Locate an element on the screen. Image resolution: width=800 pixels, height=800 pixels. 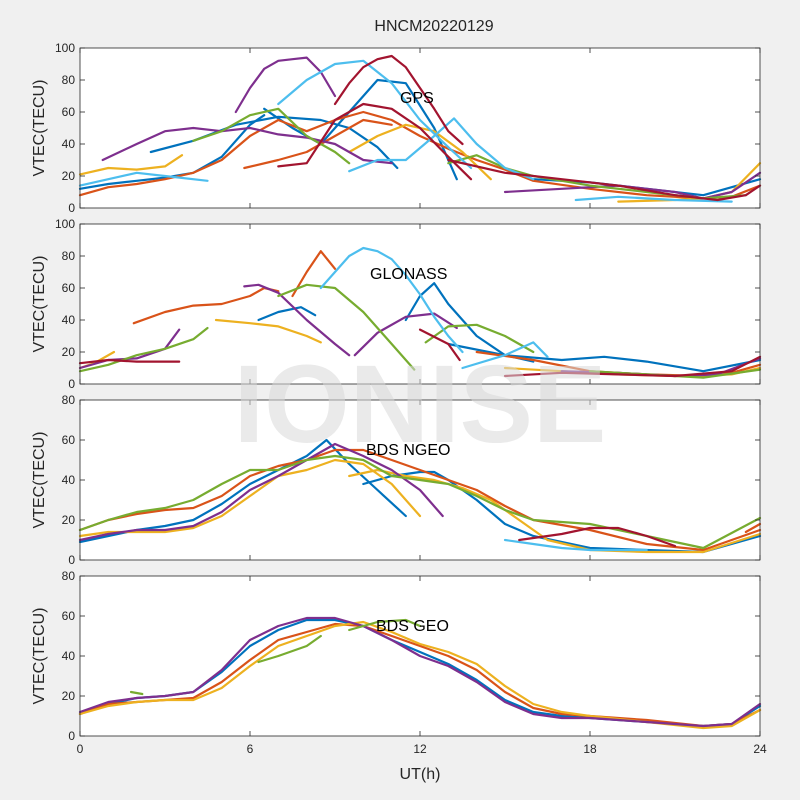
x-tick-label: 0 is located at coordinates (80, 749).